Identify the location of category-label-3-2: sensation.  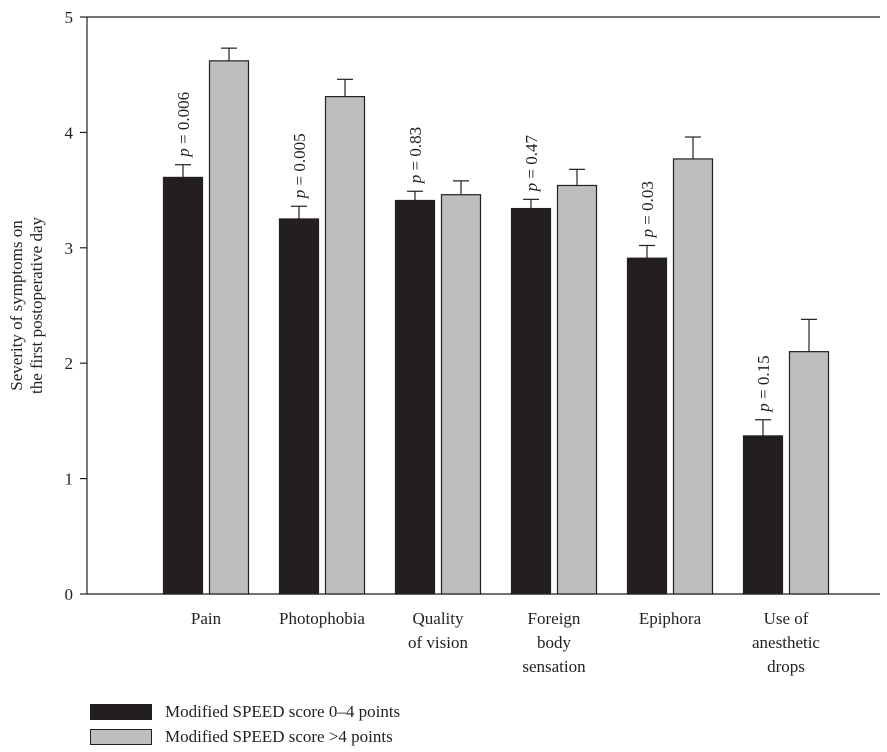
(554, 666).